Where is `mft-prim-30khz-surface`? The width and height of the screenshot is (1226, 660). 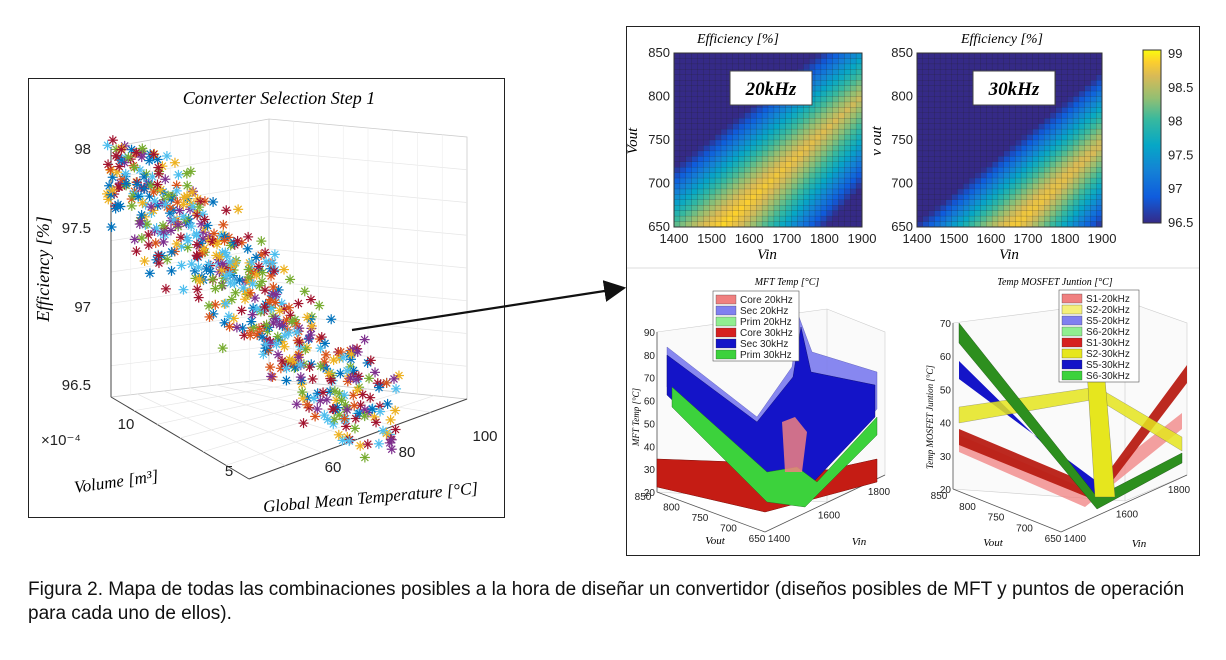 mft-prim-30khz-surface is located at coordinates (774, 447).